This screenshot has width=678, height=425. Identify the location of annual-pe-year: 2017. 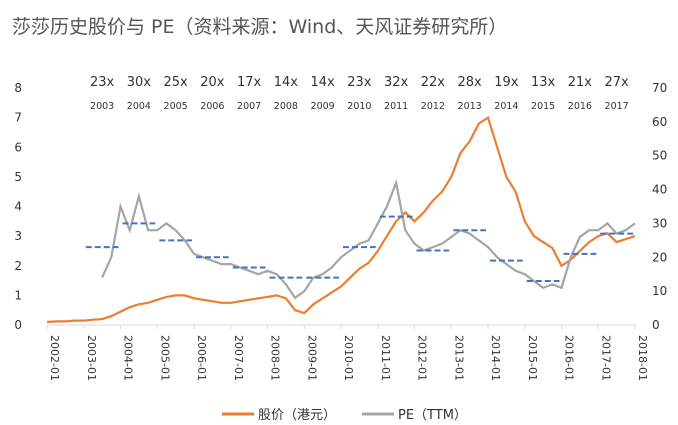
(617, 106).